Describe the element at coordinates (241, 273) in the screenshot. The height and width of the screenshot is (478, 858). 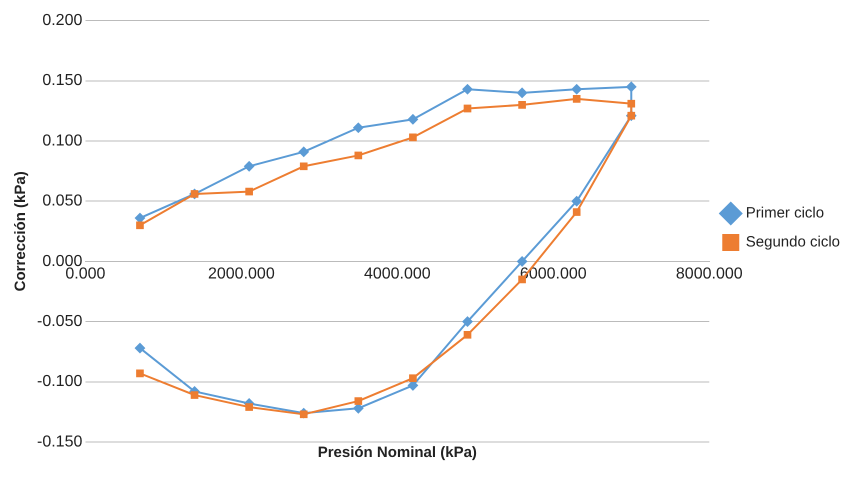
I see `x-tick-label: 2000.000` at that location.